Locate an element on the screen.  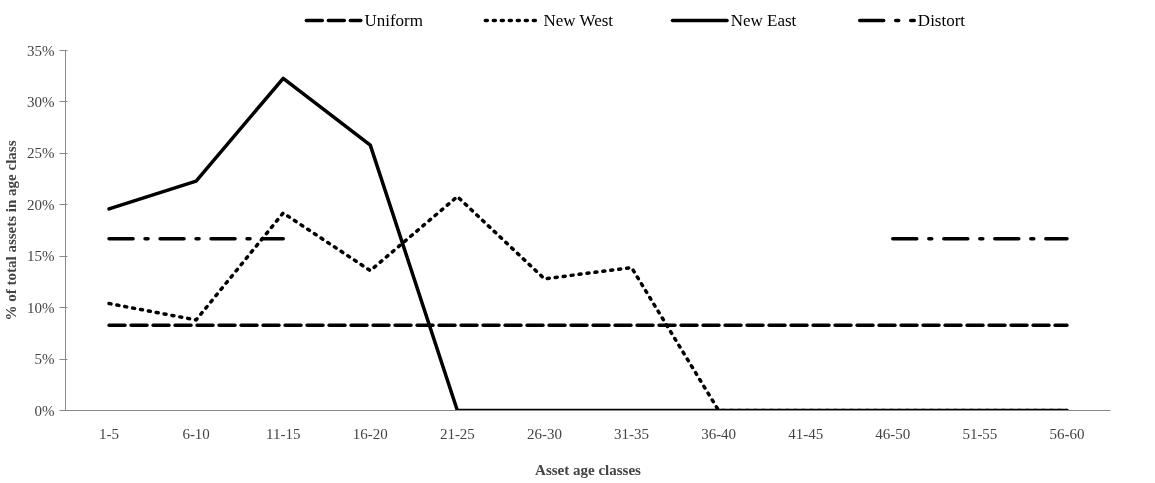
y-tick-label: 25% is located at coordinates (41, 153).